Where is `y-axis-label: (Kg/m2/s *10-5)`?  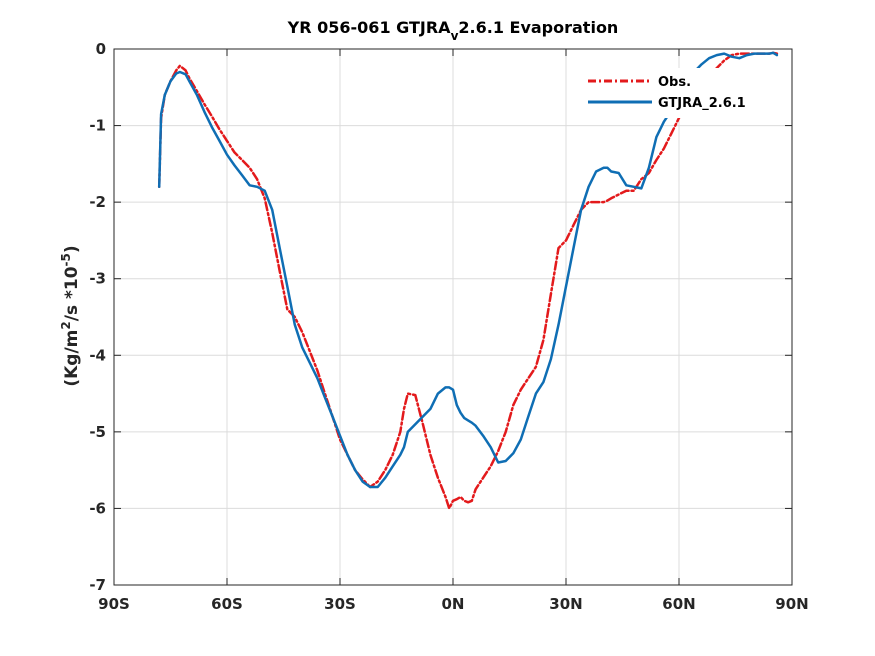 y-axis-label: (Kg/m2/s *10-5) is located at coordinates (70, 315).